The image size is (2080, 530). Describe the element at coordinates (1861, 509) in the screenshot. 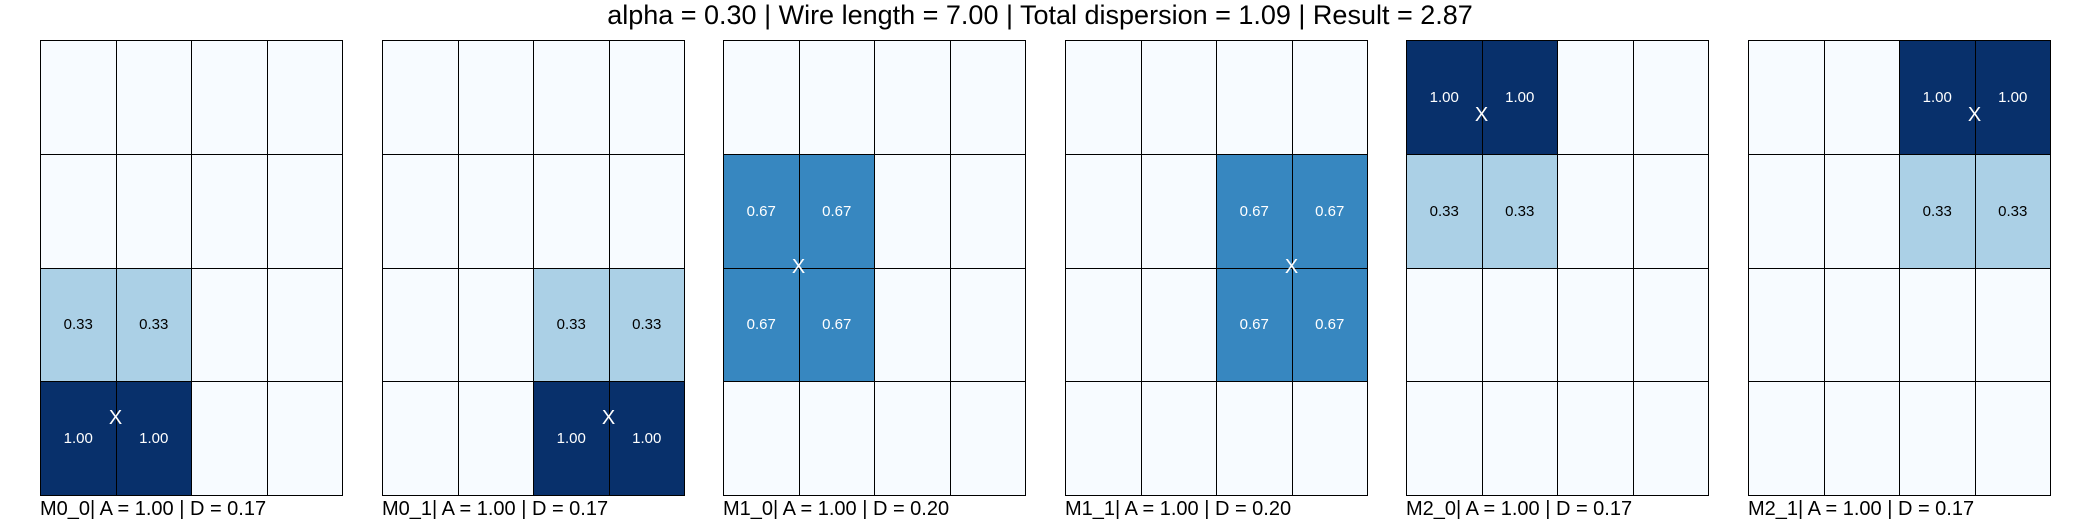

I see `panel-caption: M2_1| A = 1.00 | D = 0.17` at that location.